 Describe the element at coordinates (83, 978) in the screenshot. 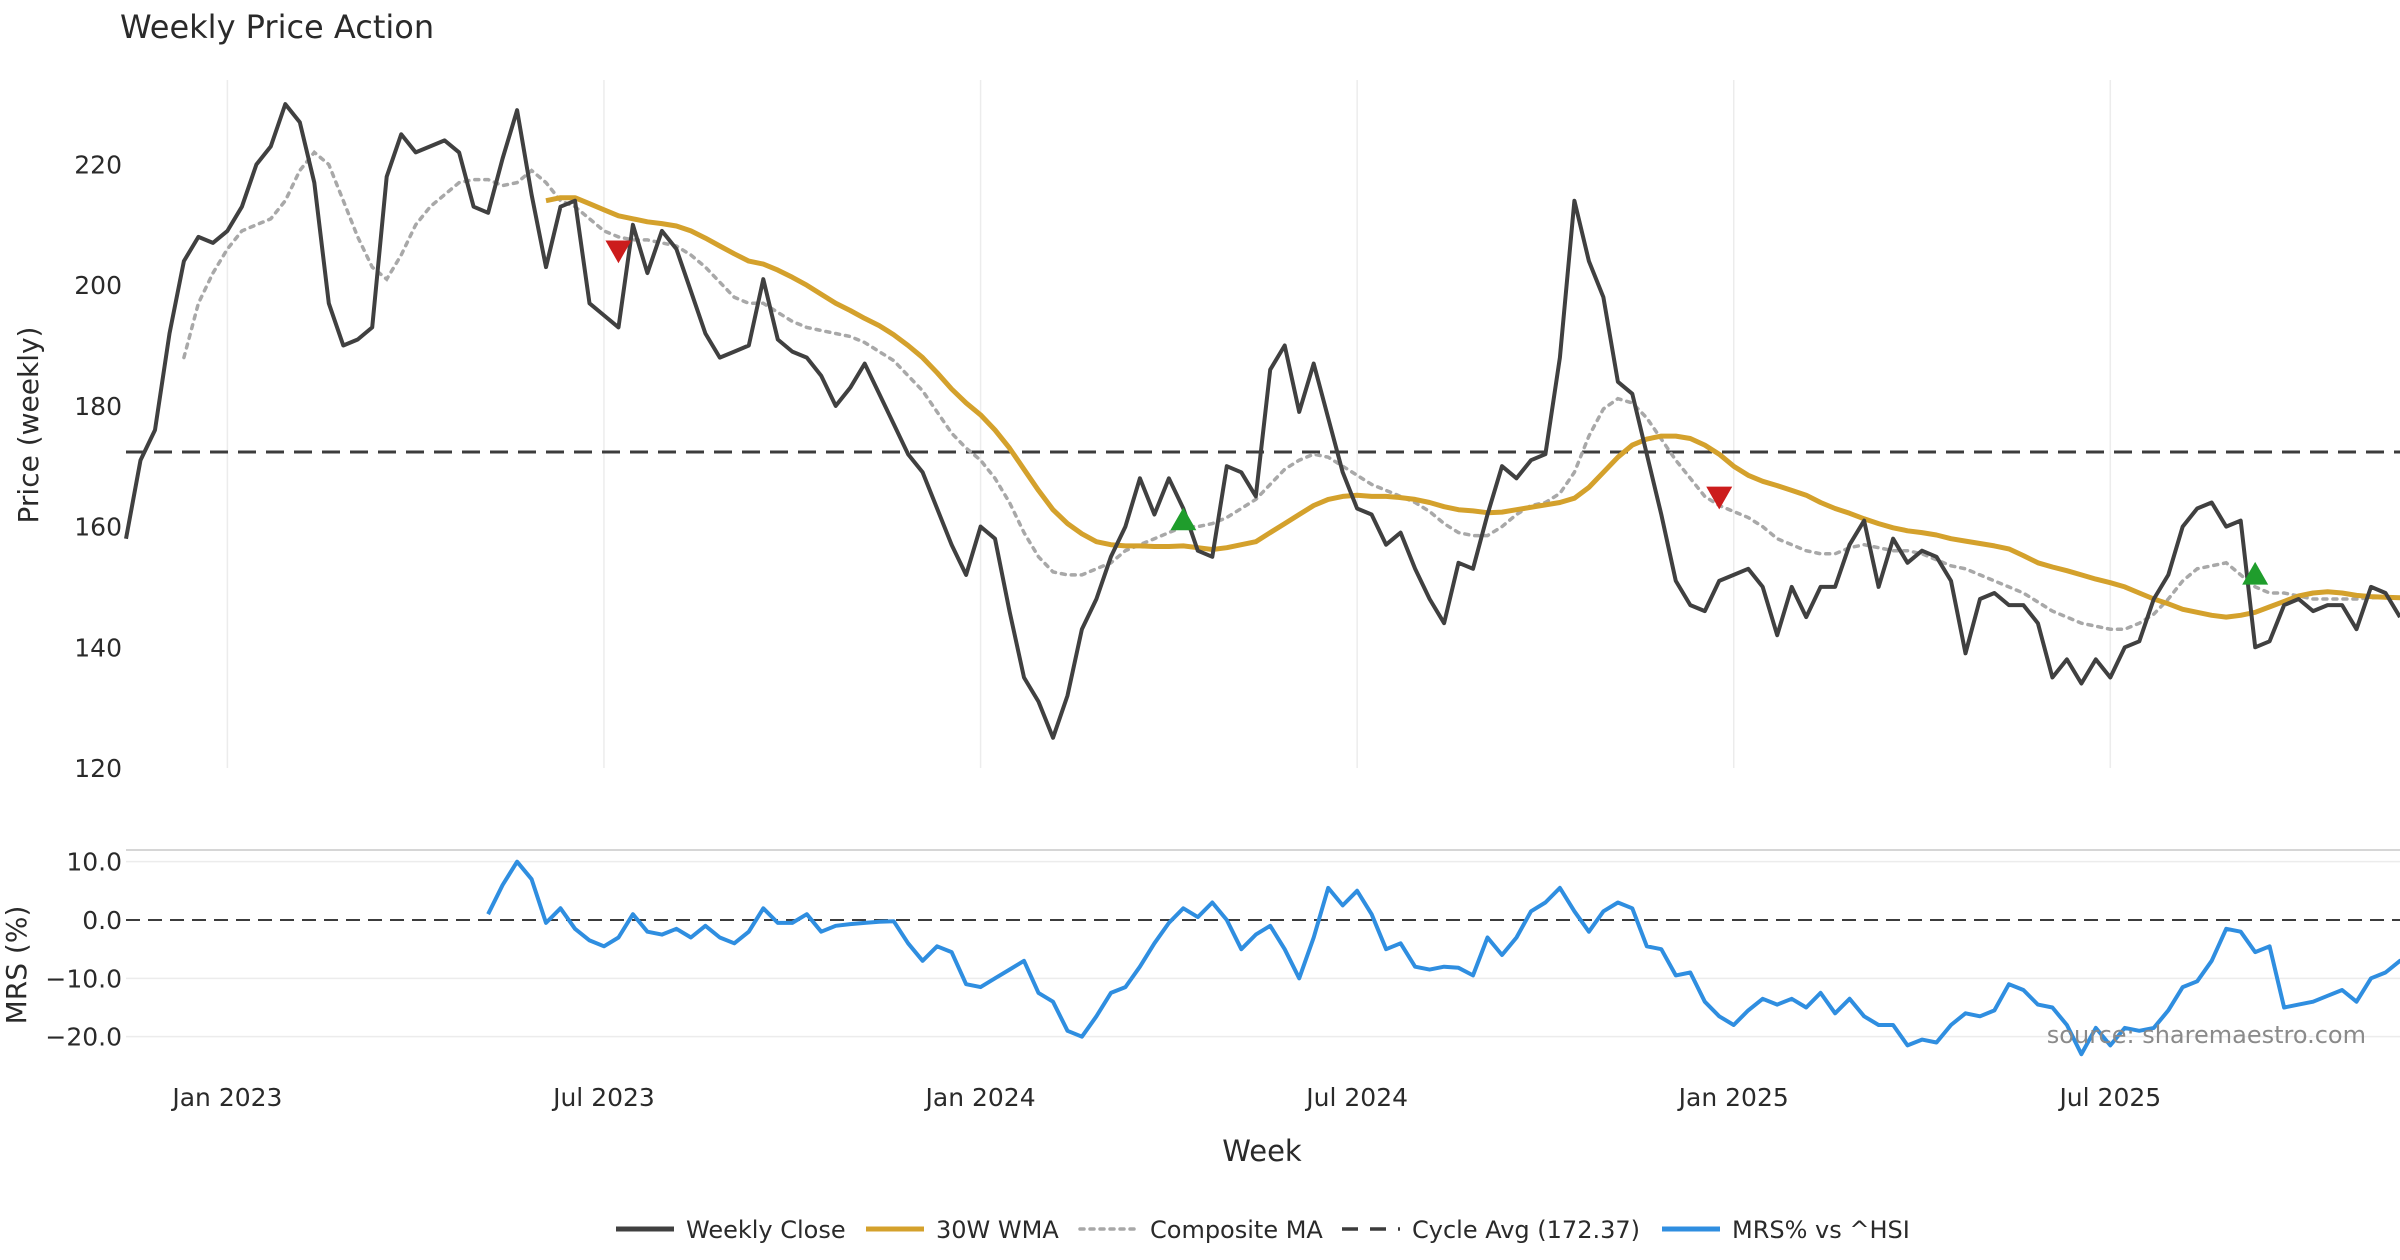

I see `mrs-y-tick-label: −10.0` at that location.